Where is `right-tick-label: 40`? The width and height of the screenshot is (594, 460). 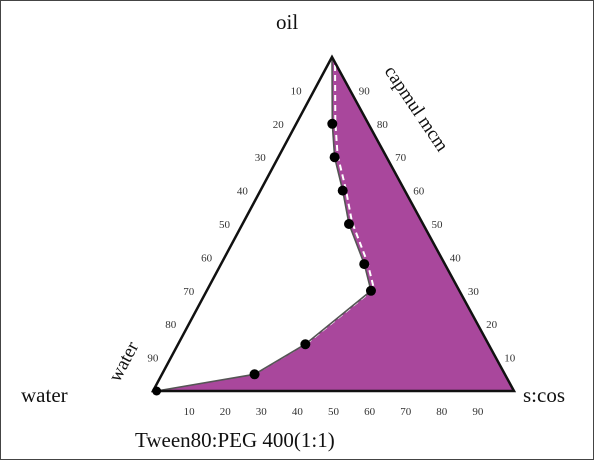
right-tick-label: 40 is located at coordinates (456, 258).